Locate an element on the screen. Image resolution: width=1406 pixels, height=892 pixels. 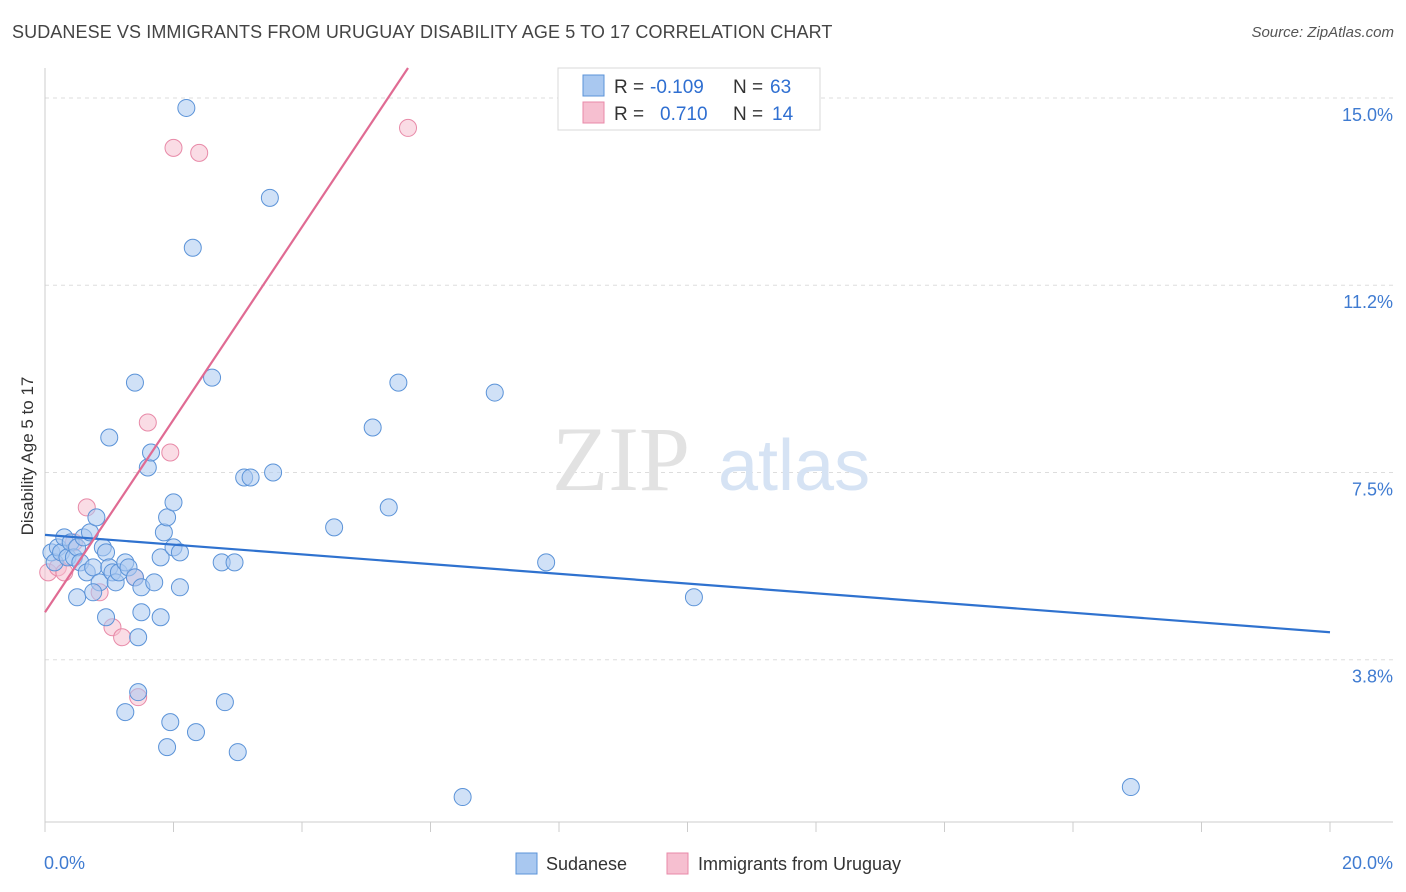
y-tick-label: 15.0% is located at coordinates (1367, 115).